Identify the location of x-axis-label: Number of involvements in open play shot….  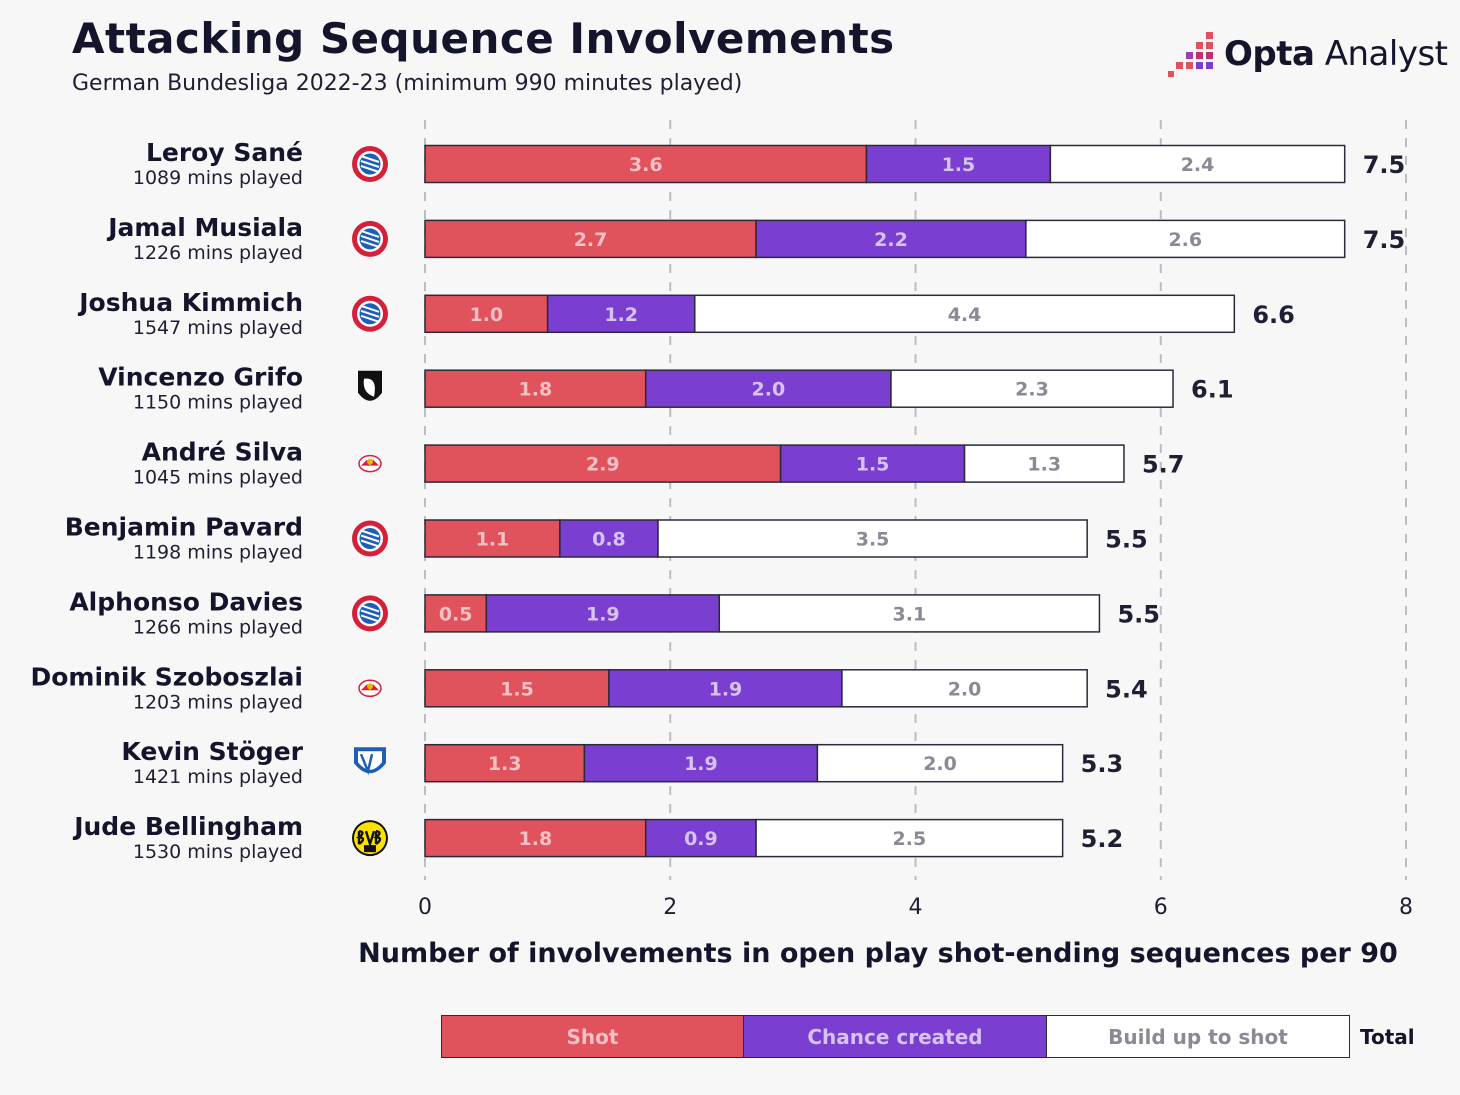
(878, 953).